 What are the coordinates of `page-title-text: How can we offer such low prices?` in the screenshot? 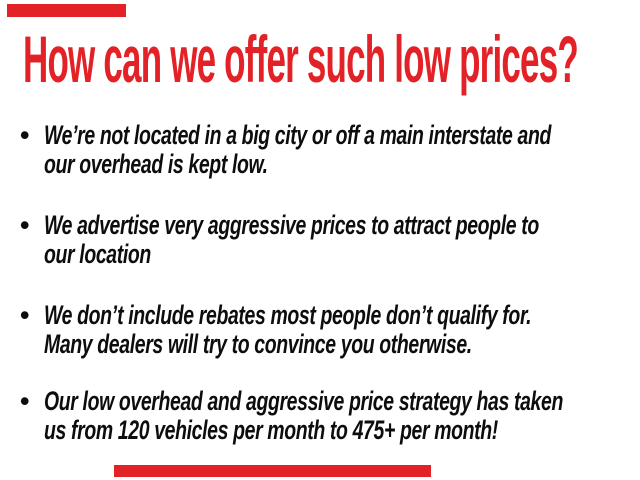 It's located at (301, 59).